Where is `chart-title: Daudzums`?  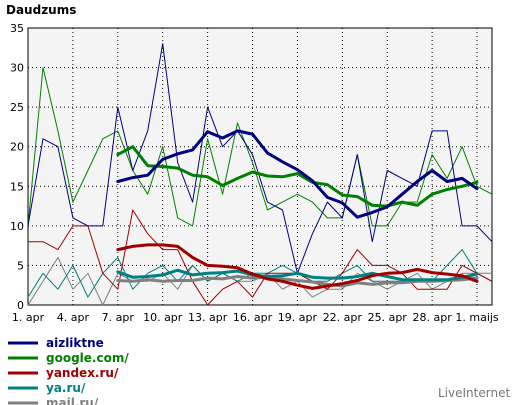 chart-title: Daudzums is located at coordinates (41, 10).